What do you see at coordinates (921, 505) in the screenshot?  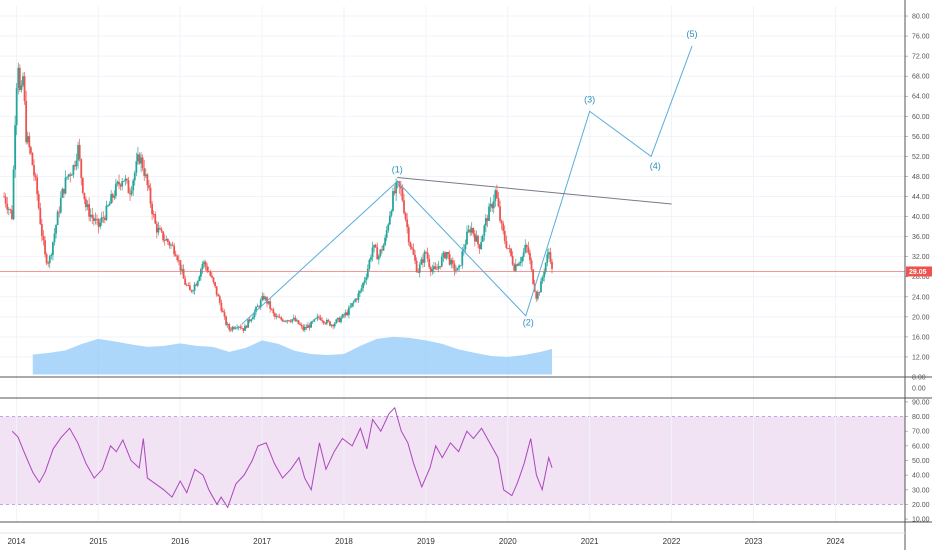 I see `rsi-tick-label: 20.00` at bounding box center [921, 505].